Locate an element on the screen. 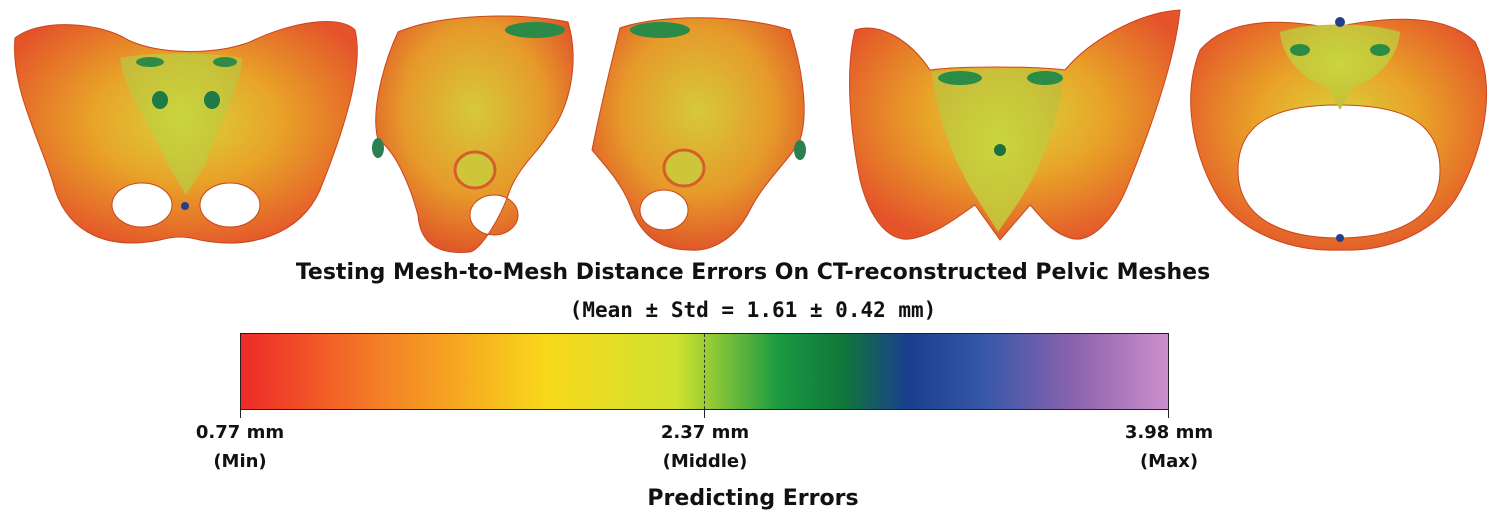  colorbar-max-tag: (Max) is located at coordinates (1169, 461).